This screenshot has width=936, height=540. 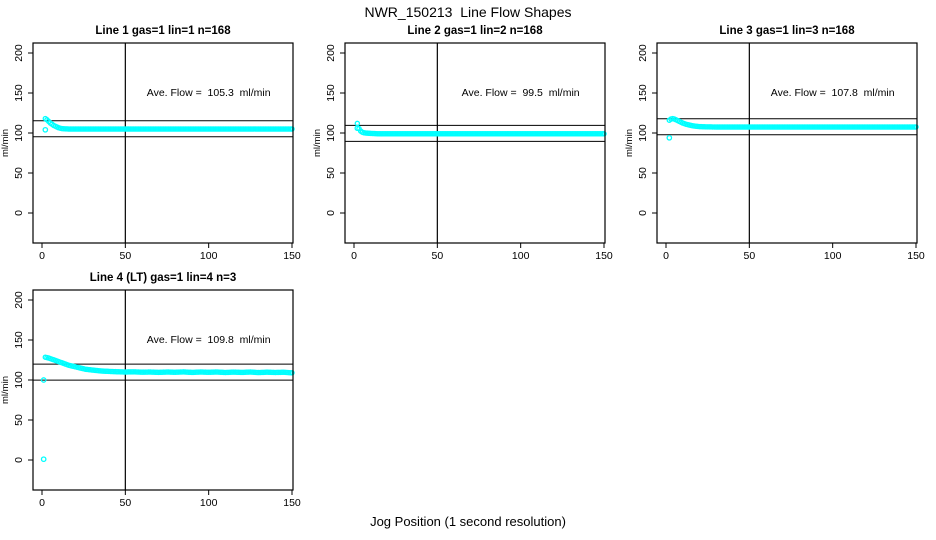 What do you see at coordinates (833, 93) in the screenshot?
I see `ave-flow-annotation: Ave. Flow = 107.8 ml/min` at bounding box center [833, 93].